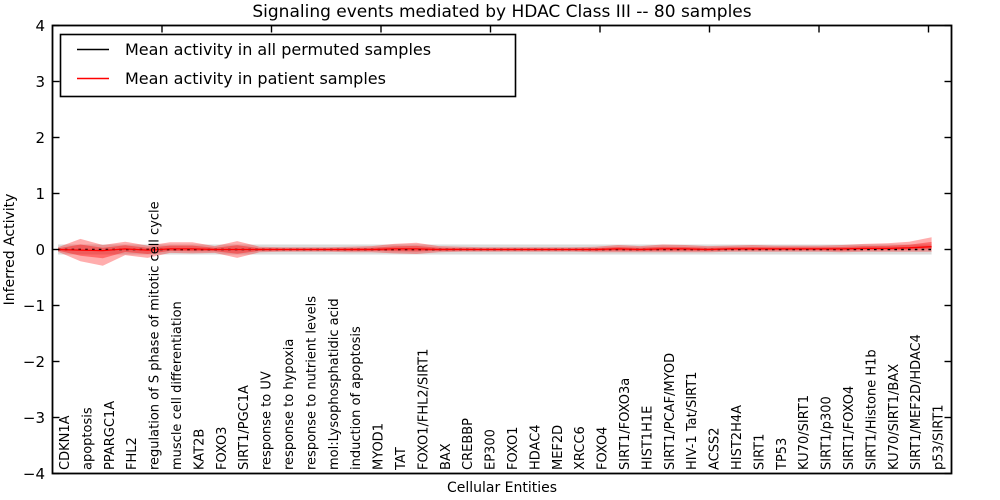 The height and width of the screenshot is (500, 1000). I want to click on legend-box, so click(288, 65).